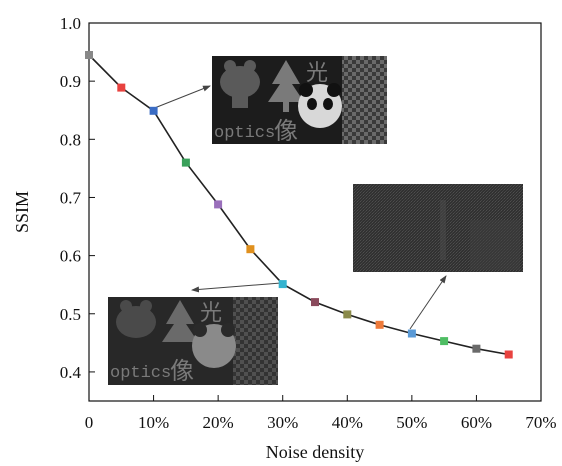  I want to click on x-tick-label: 0, so click(89, 422).